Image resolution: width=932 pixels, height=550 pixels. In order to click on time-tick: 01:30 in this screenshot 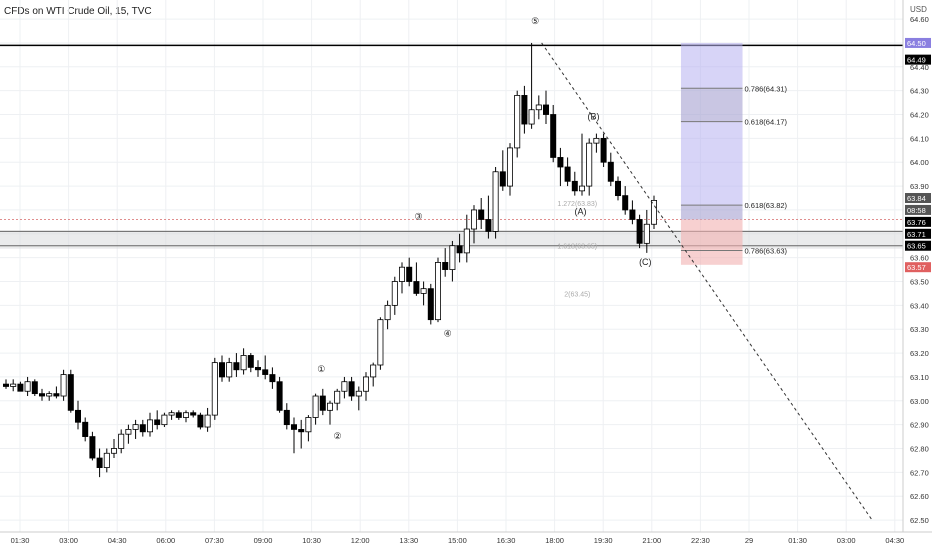, I will do `click(20, 540)`.